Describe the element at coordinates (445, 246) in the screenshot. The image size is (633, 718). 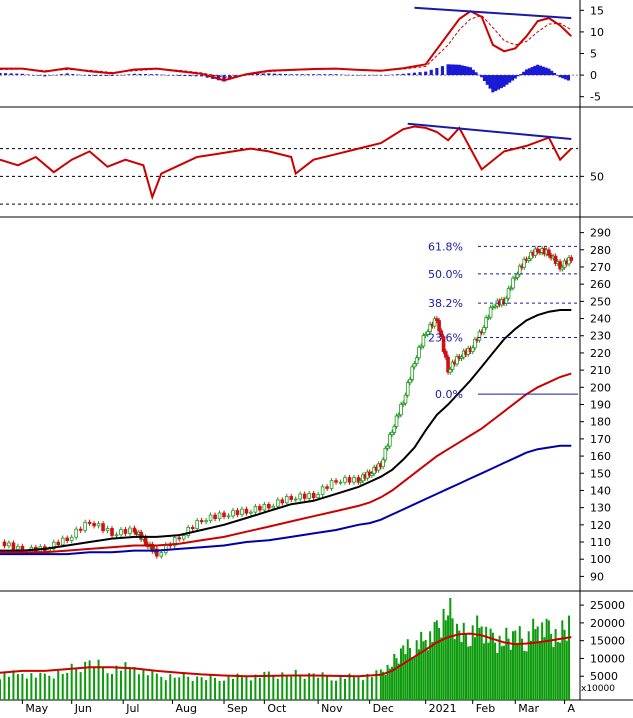
I see `fib-level-label: 61.8%` at that location.